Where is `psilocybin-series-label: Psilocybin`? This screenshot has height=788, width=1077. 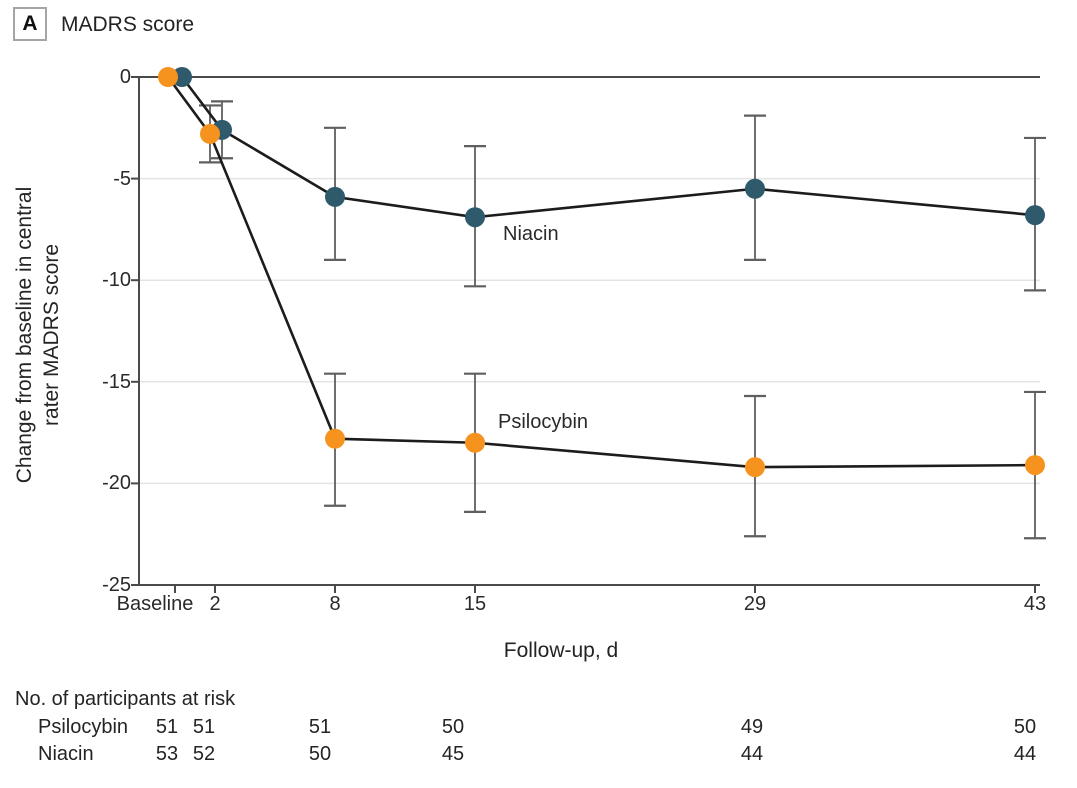
psilocybin-series-label: Psilocybin is located at coordinates (543, 422).